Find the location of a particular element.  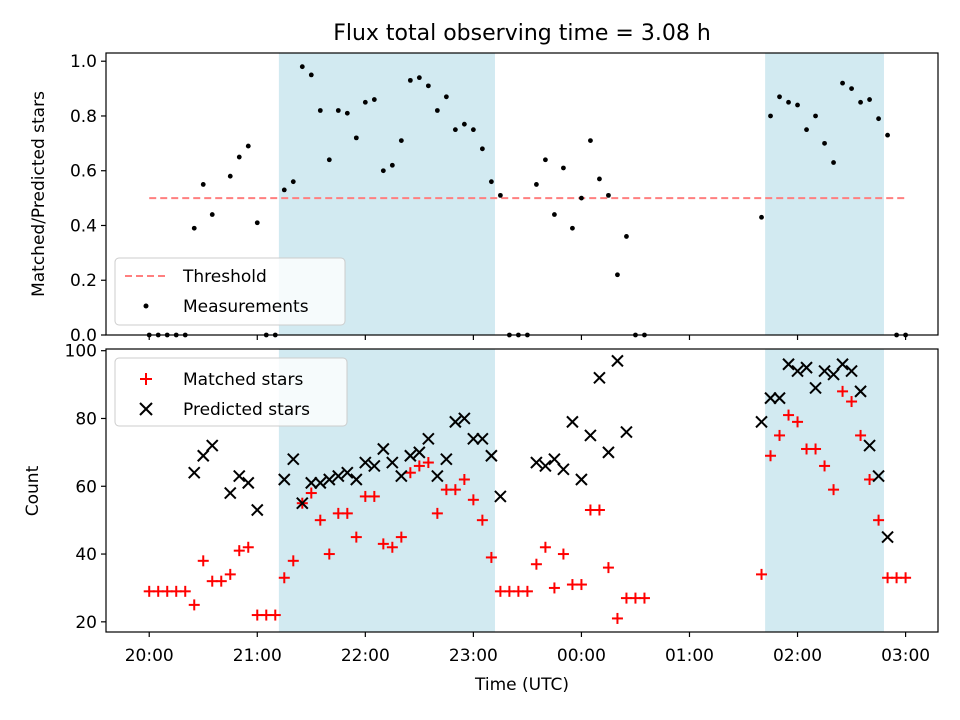

legend-measurements-label: Measurements is located at coordinates (246, 307).